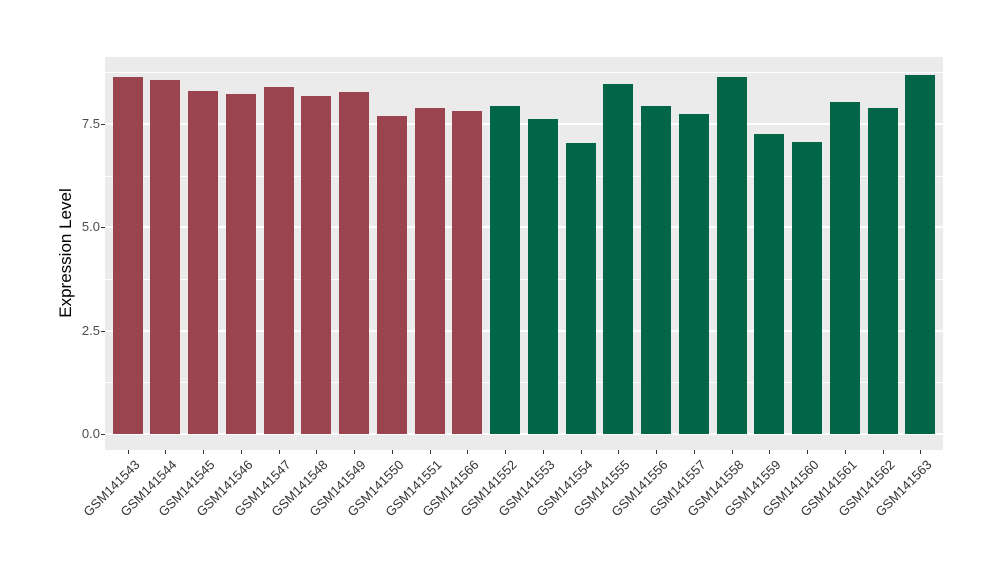 This screenshot has height=580, width=1000. Describe the element at coordinates (90, 124) in the screenshot. I see `y-tick-label: 7.5` at that location.